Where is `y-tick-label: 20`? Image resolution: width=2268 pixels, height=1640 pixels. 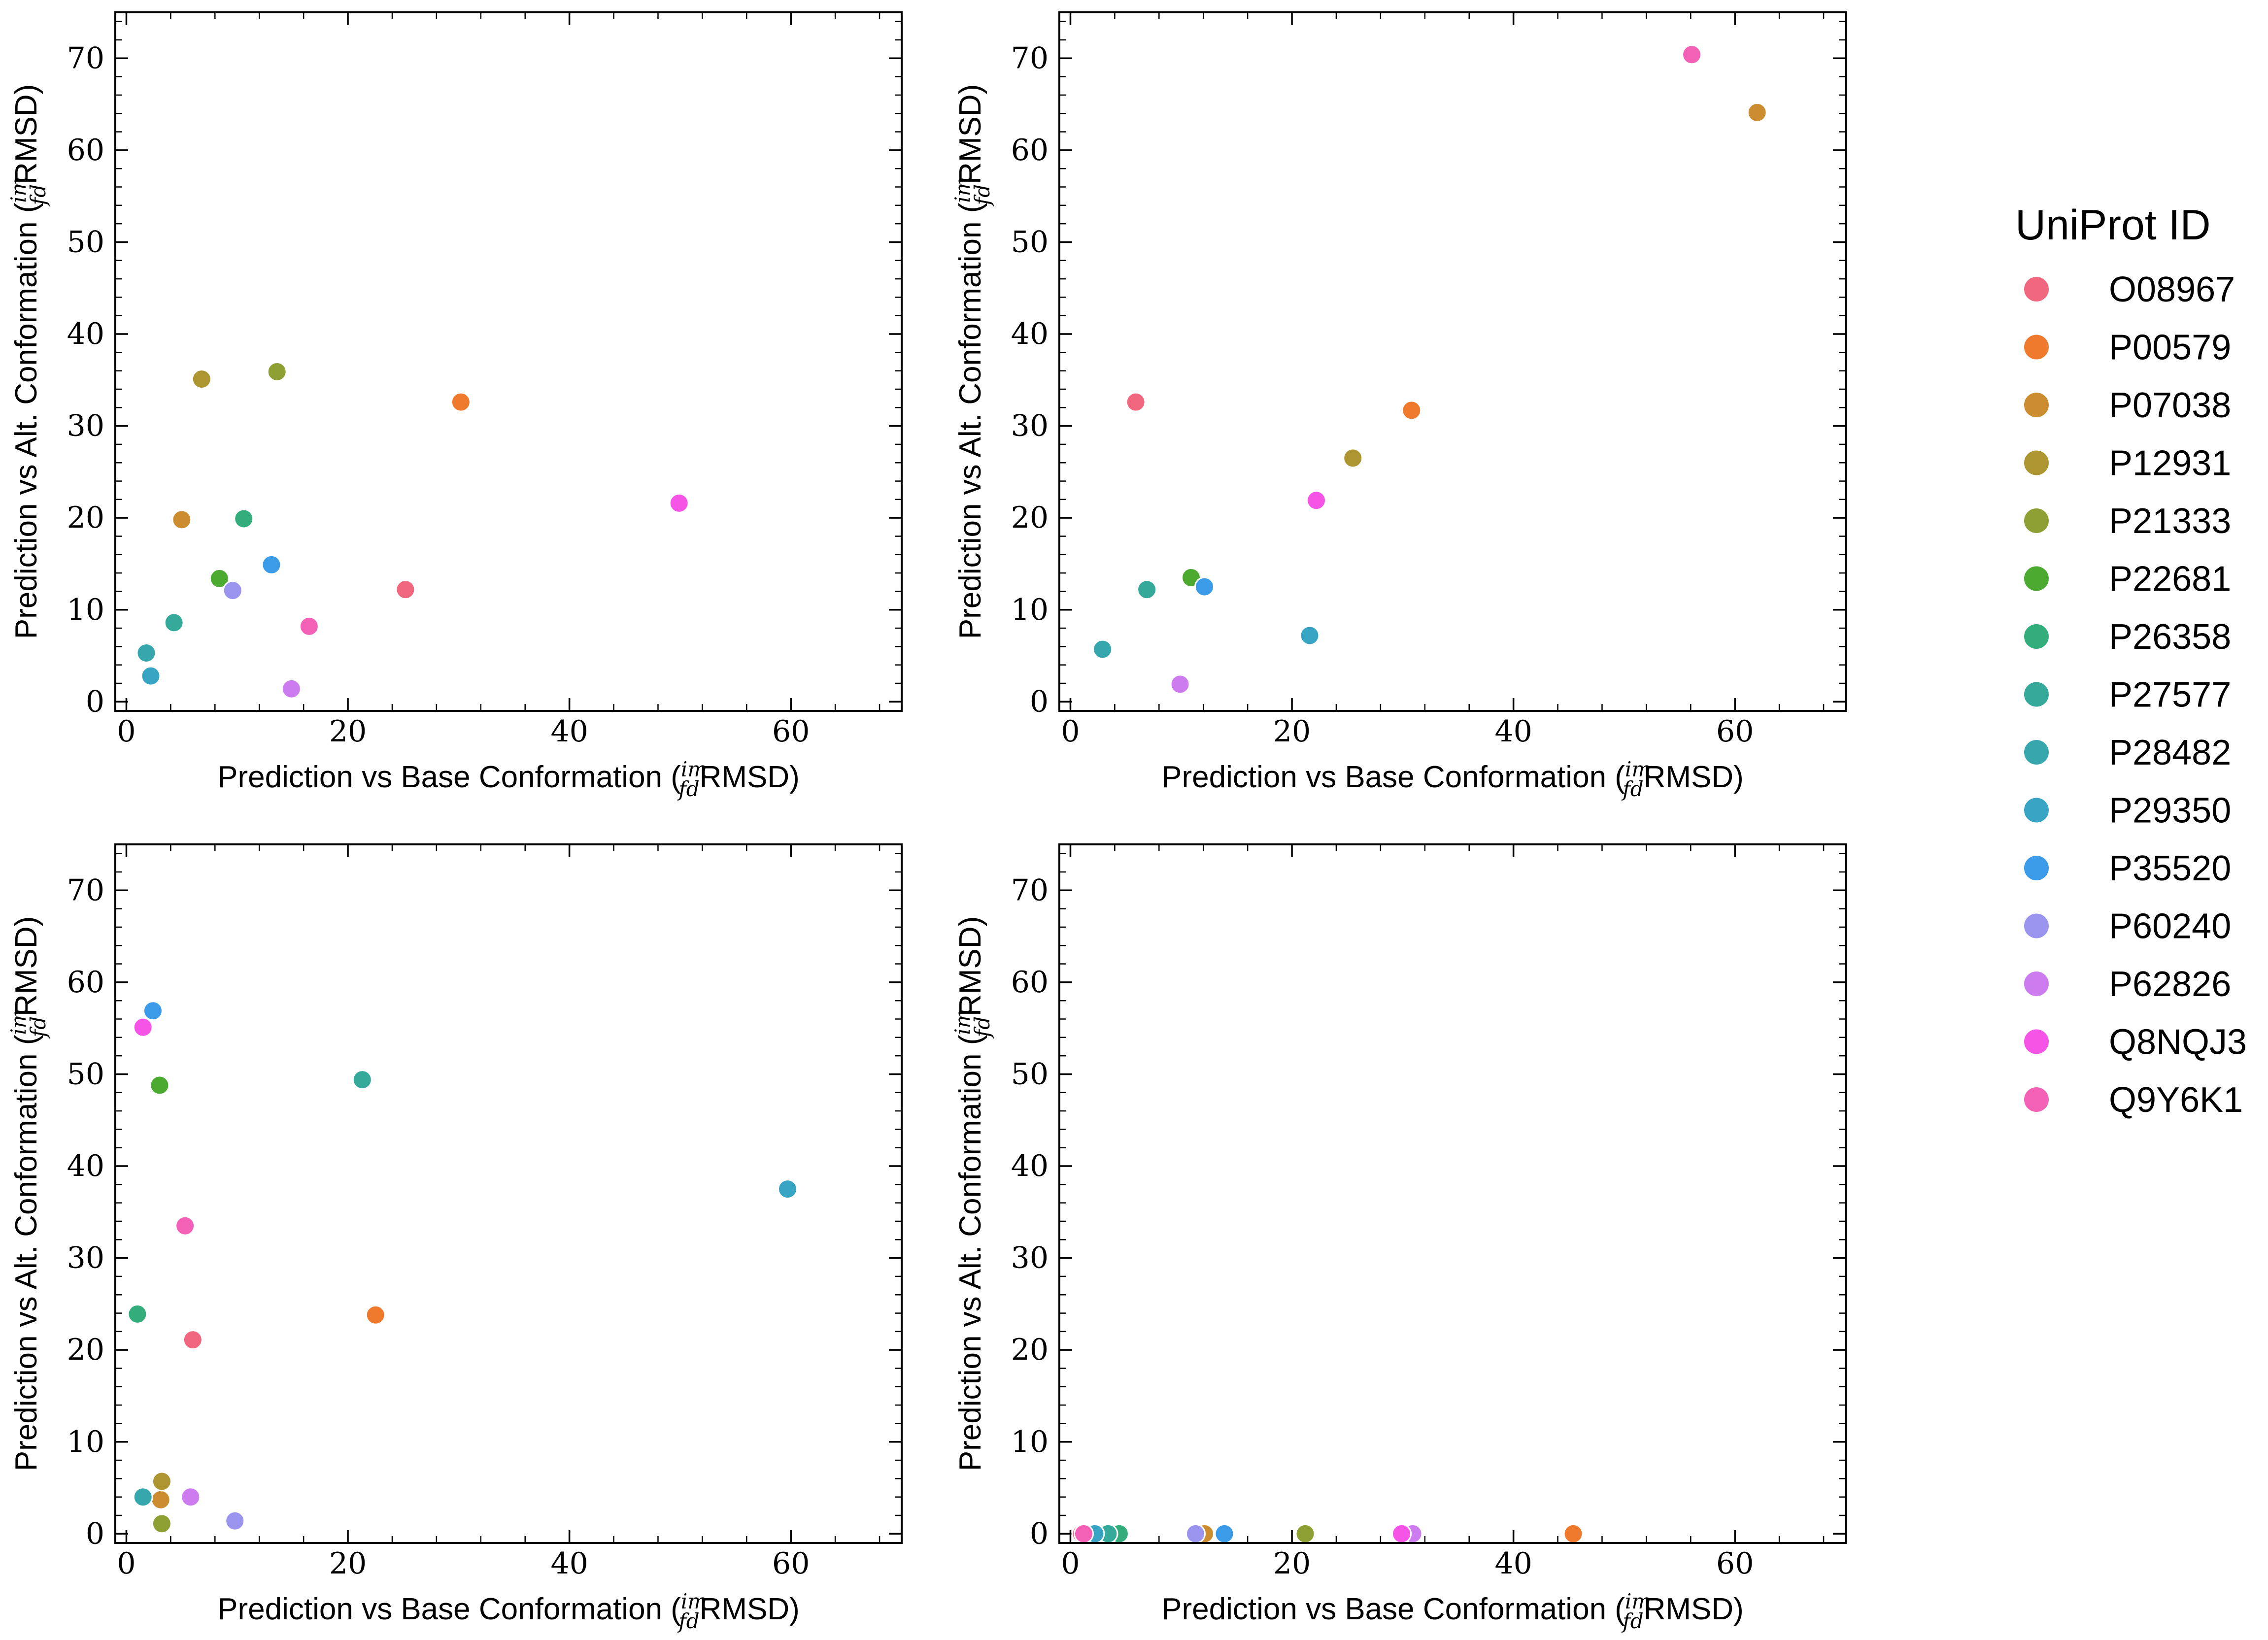
y-tick-label: 20 is located at coordinates (1030, 1350).